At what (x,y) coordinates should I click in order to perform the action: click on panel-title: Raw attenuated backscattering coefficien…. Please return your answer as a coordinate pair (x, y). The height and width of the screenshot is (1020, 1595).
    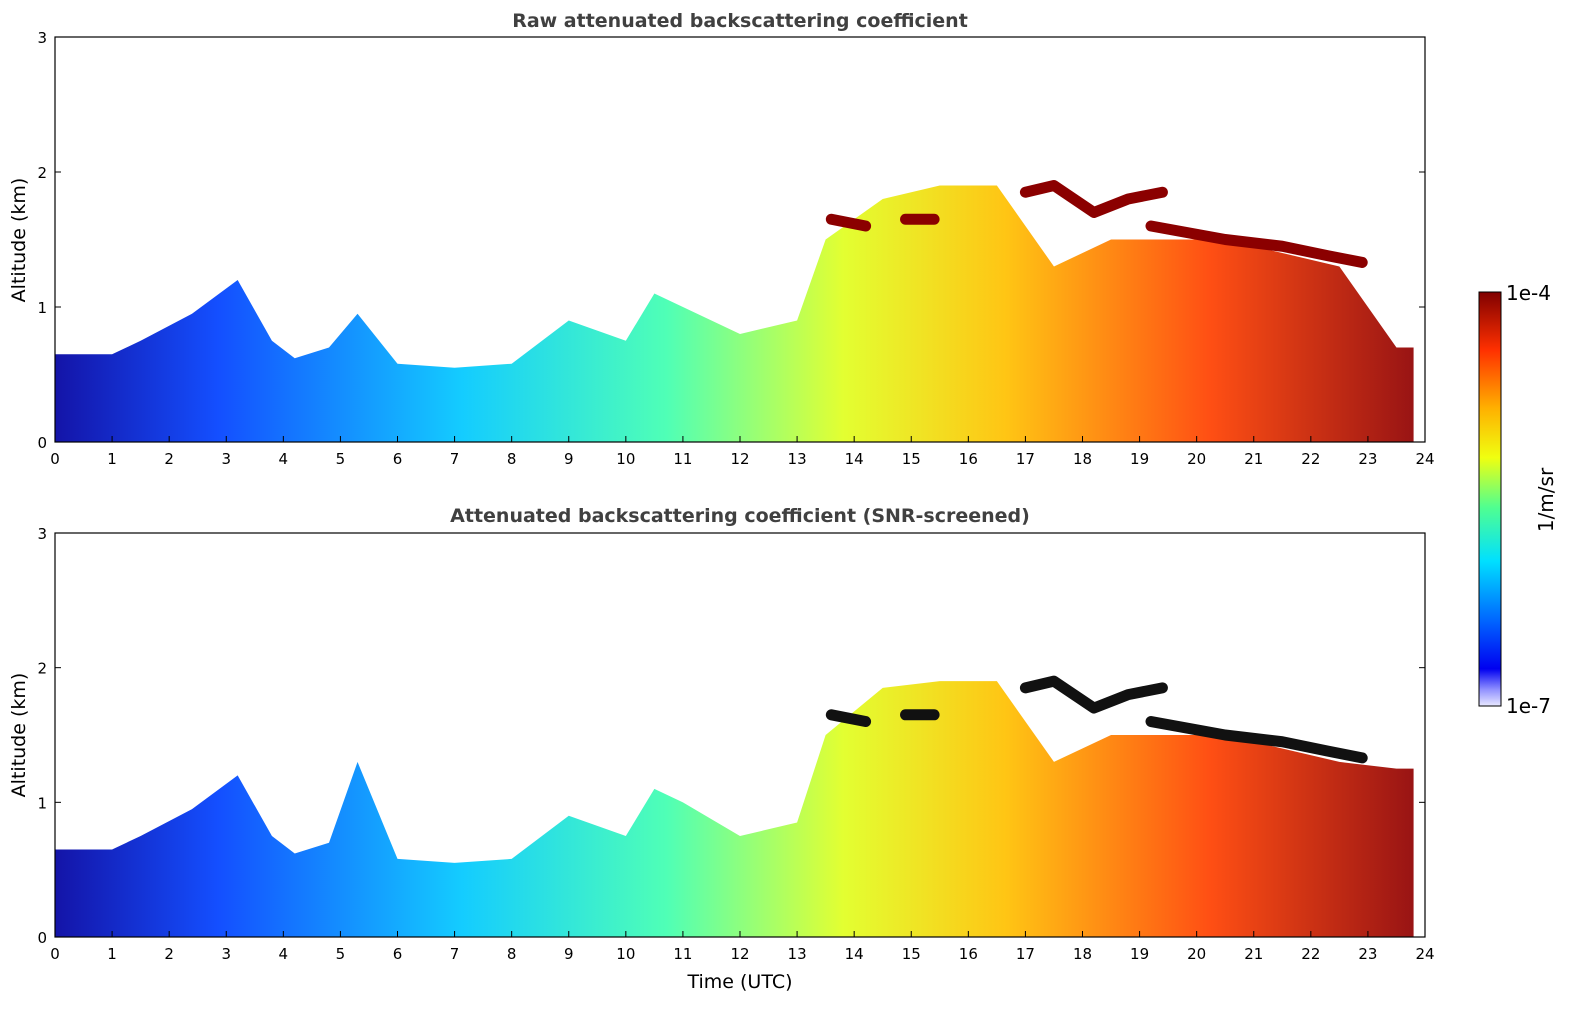
    Looking at the image, I should click on (740, 21).